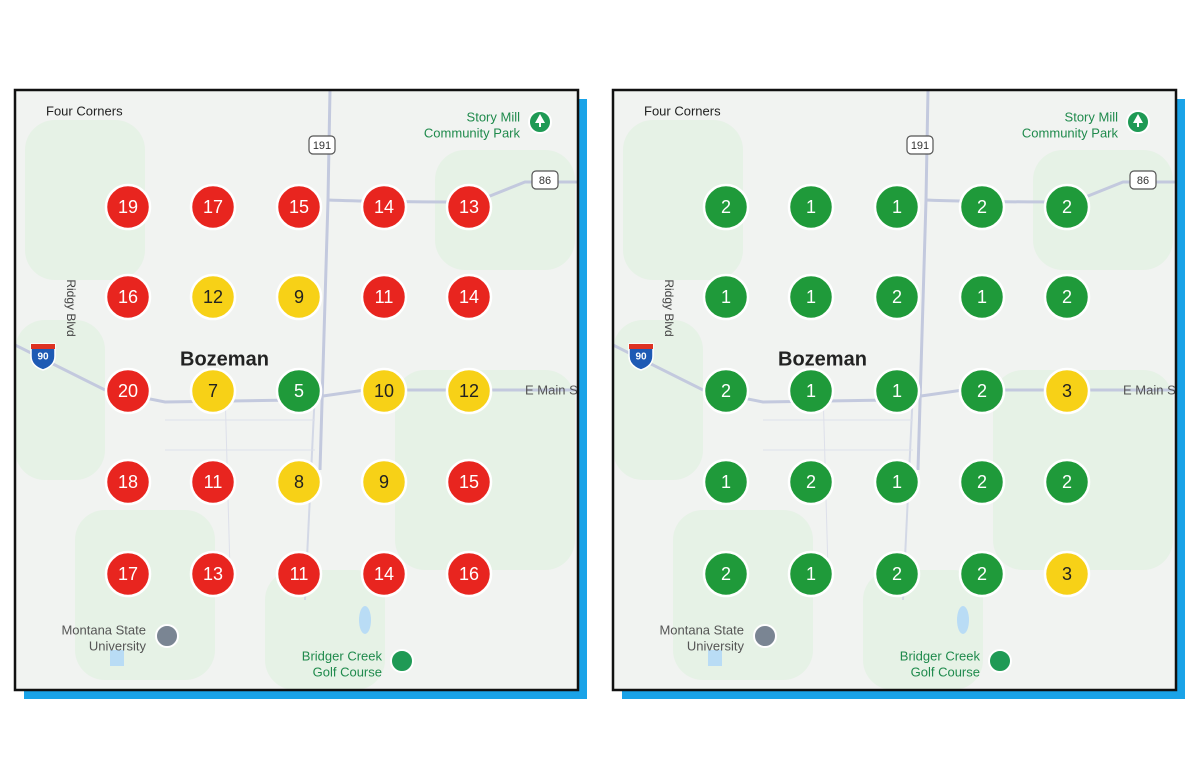 This screenshot has width=1200, height=775. I want to click on rank-value: 3, so click(1067, 391).